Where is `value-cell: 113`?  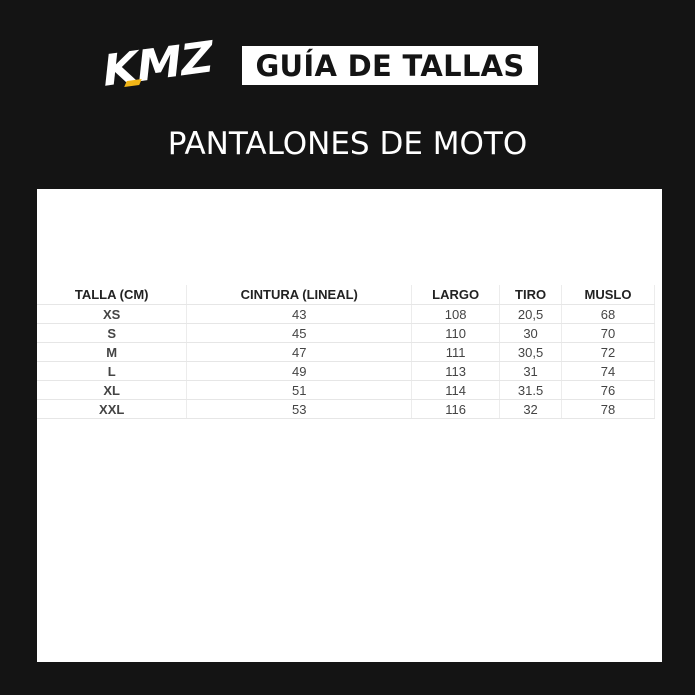
value-cell: 113 is located at coordinates (456, 371).